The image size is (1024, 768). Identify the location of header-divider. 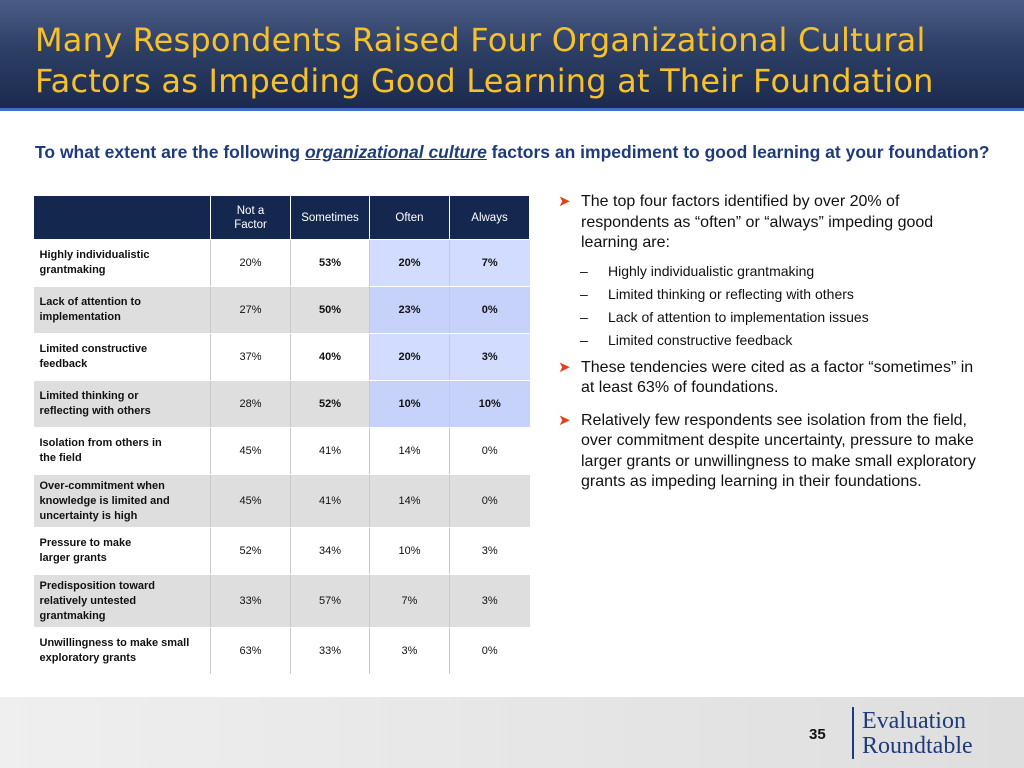
(512, 109).